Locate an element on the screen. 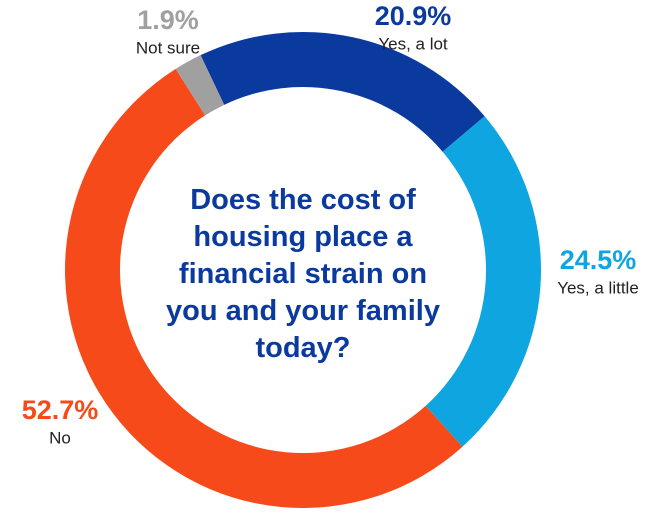  value-label: 1.9% is located at coordinates (168, 20).